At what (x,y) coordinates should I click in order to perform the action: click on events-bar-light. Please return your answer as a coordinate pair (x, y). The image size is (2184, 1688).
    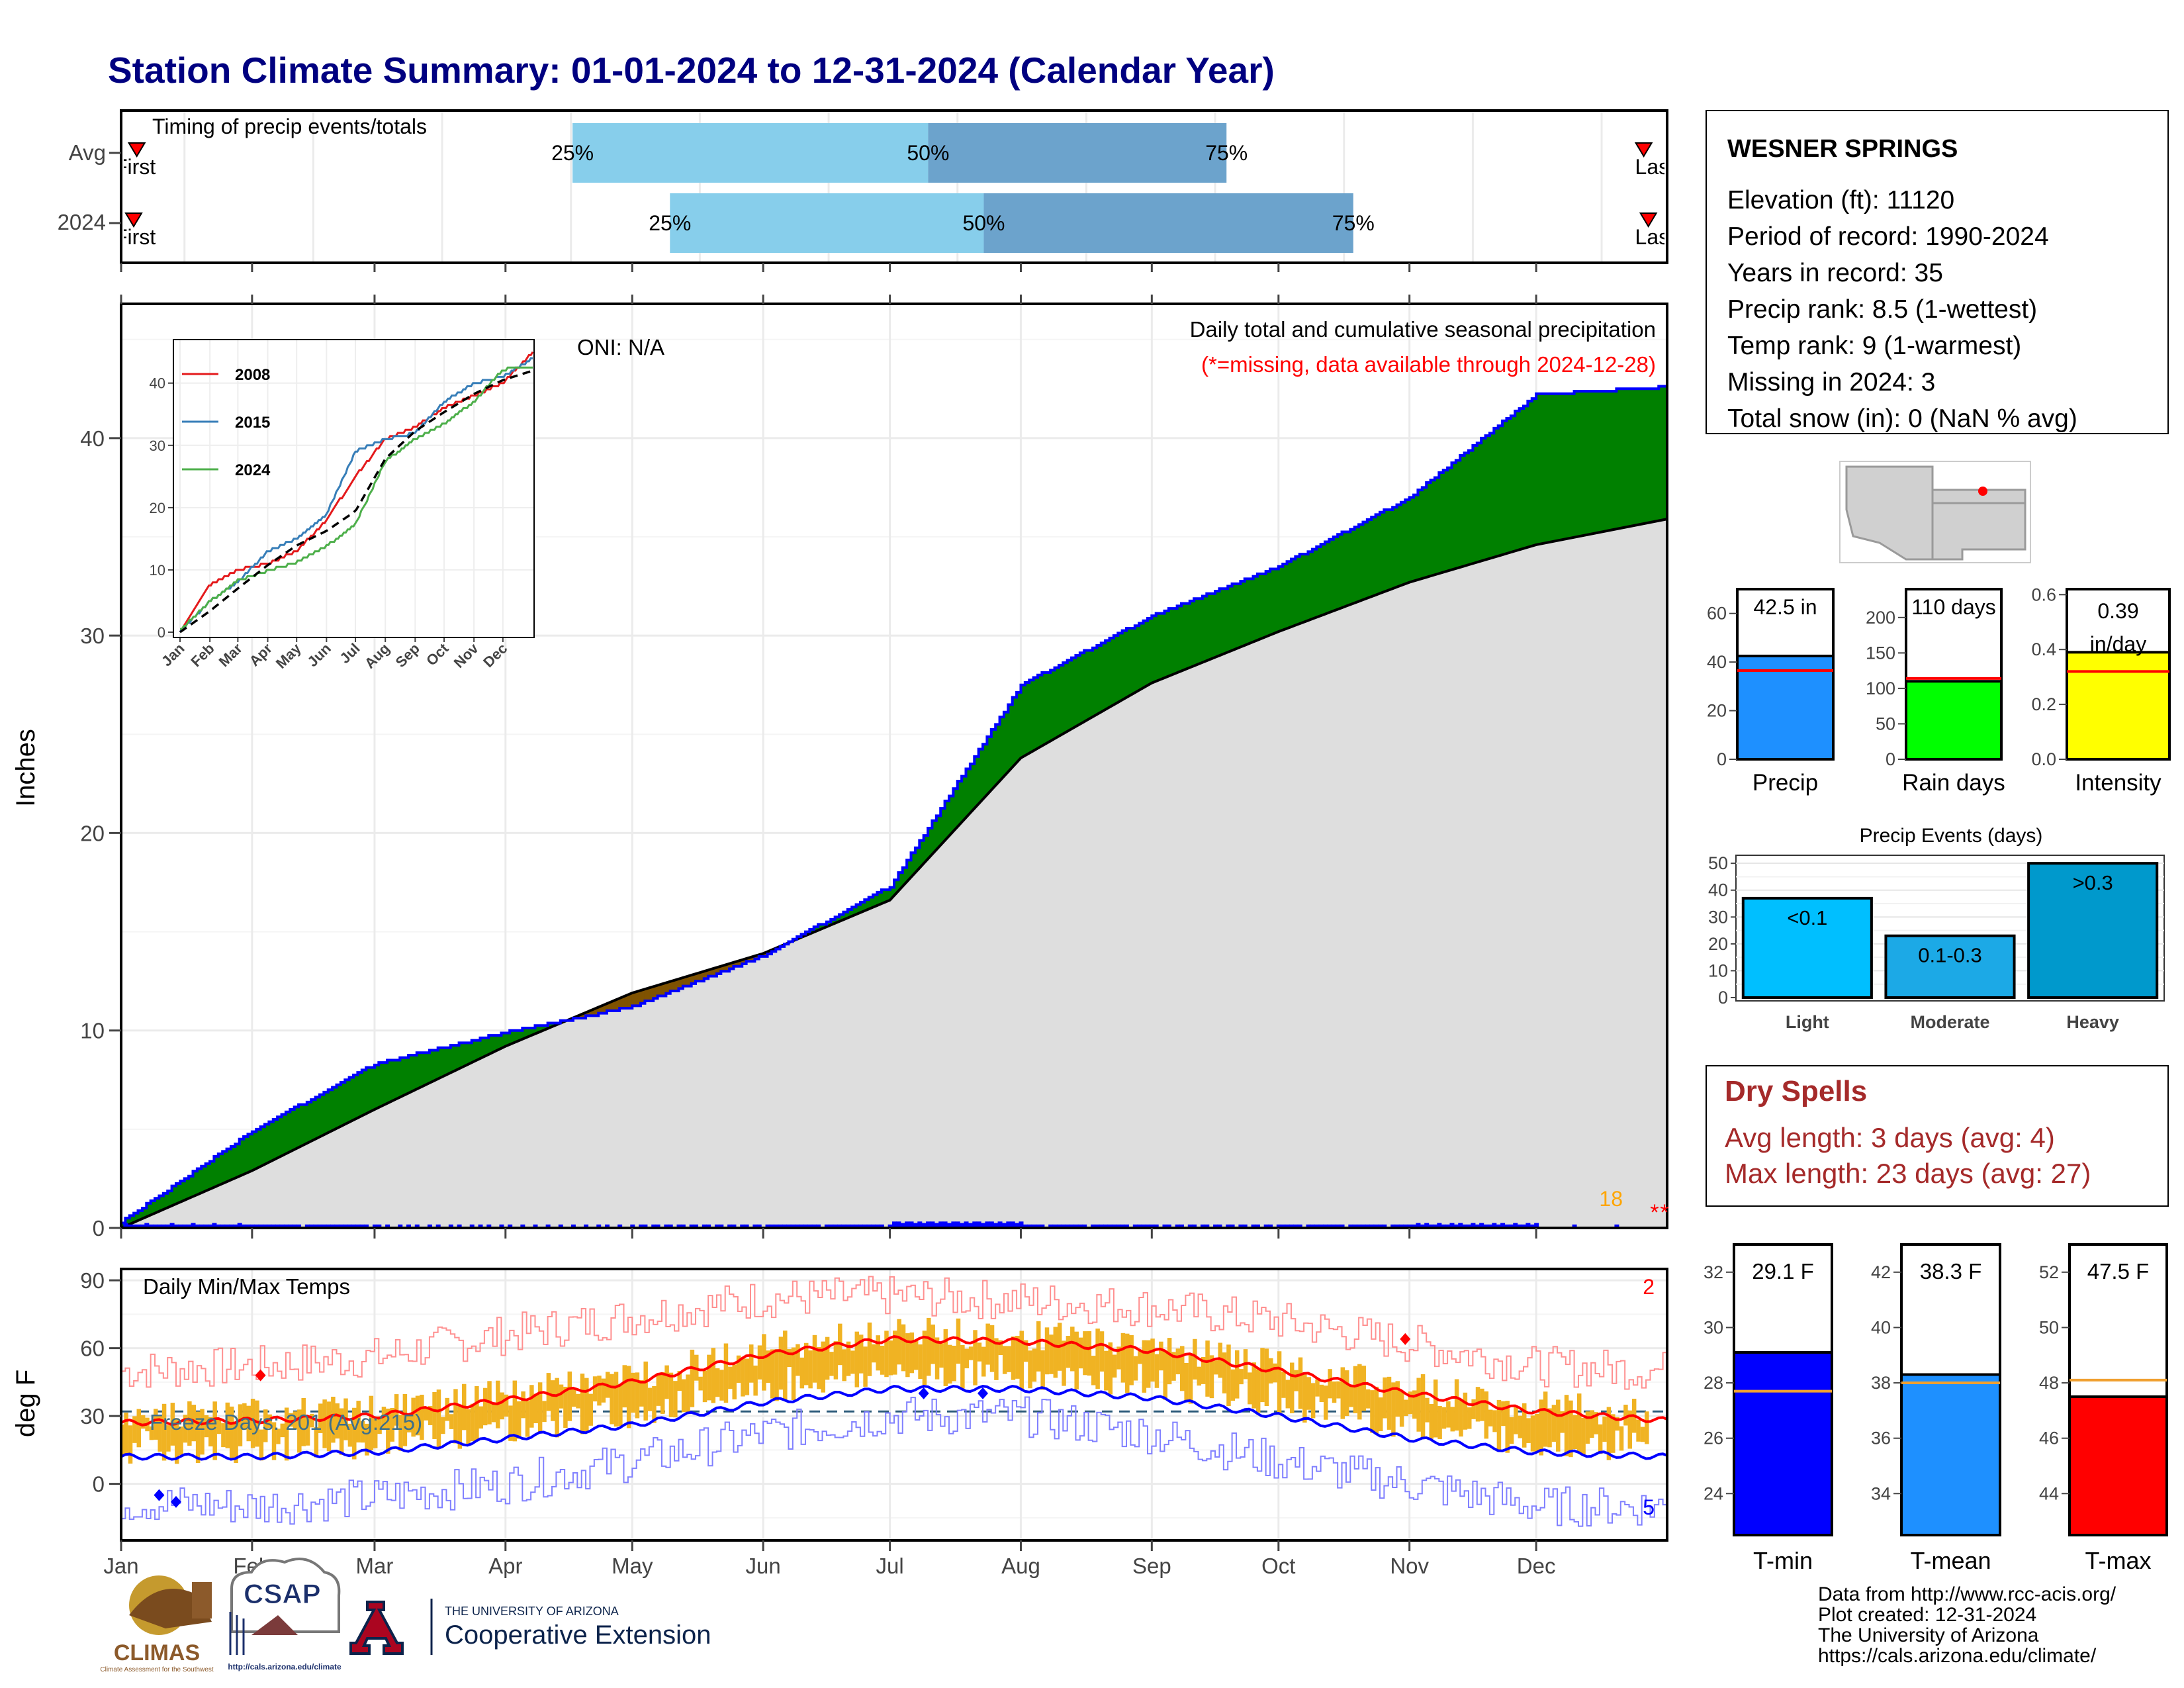
    Looking at the image, I should click on (1807, 947).